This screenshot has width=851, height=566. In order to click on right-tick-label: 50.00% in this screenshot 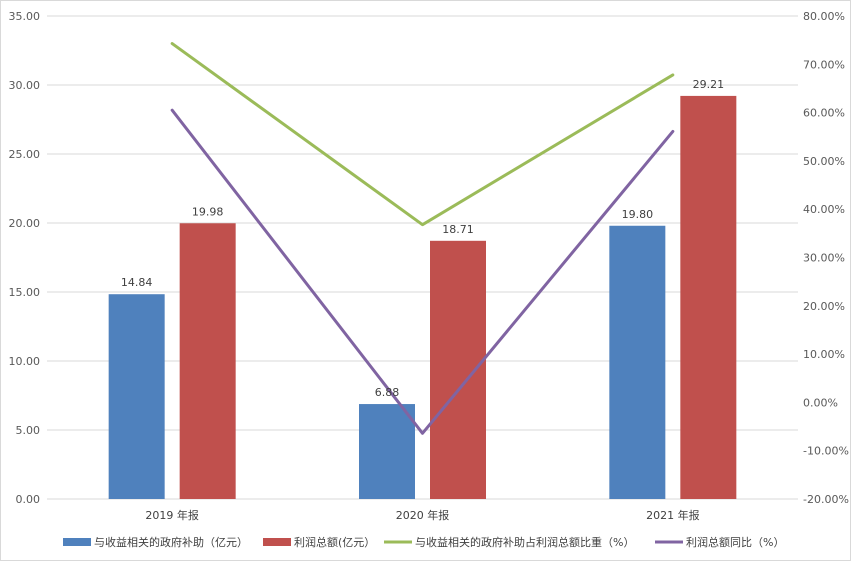, I will do `click(824, 161)`.